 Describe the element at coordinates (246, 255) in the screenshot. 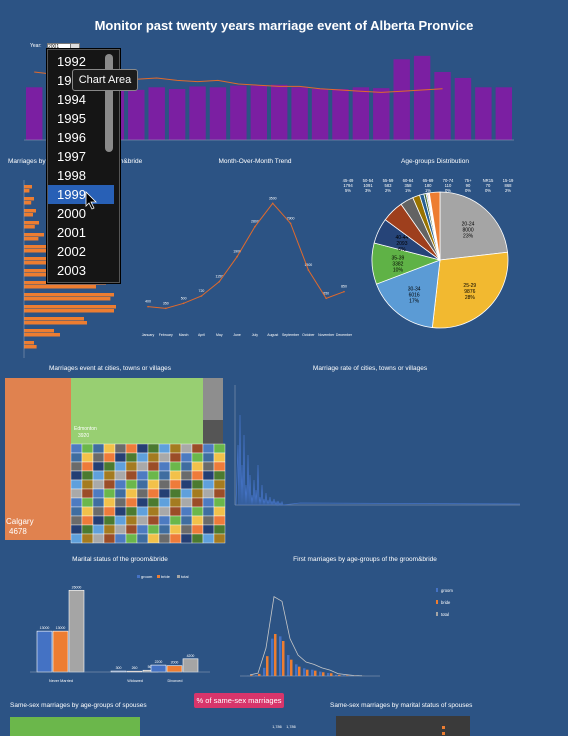

I see `mom-line` at that location.